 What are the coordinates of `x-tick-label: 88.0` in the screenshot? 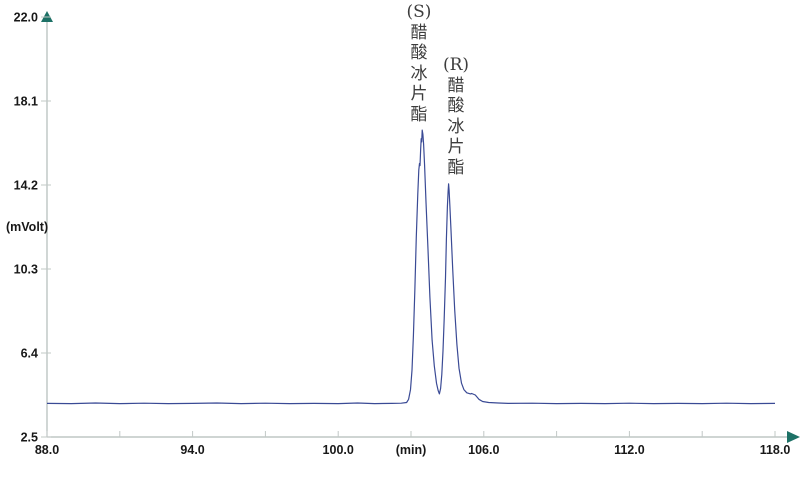 It's located at (47, 450).